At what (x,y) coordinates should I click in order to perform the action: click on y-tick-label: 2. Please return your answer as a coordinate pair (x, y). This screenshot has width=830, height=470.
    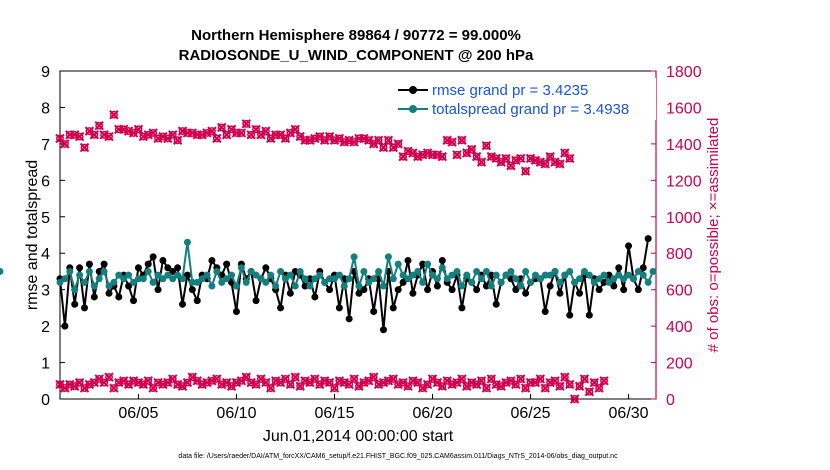
    Looking at the image, I should click on (45, 327).